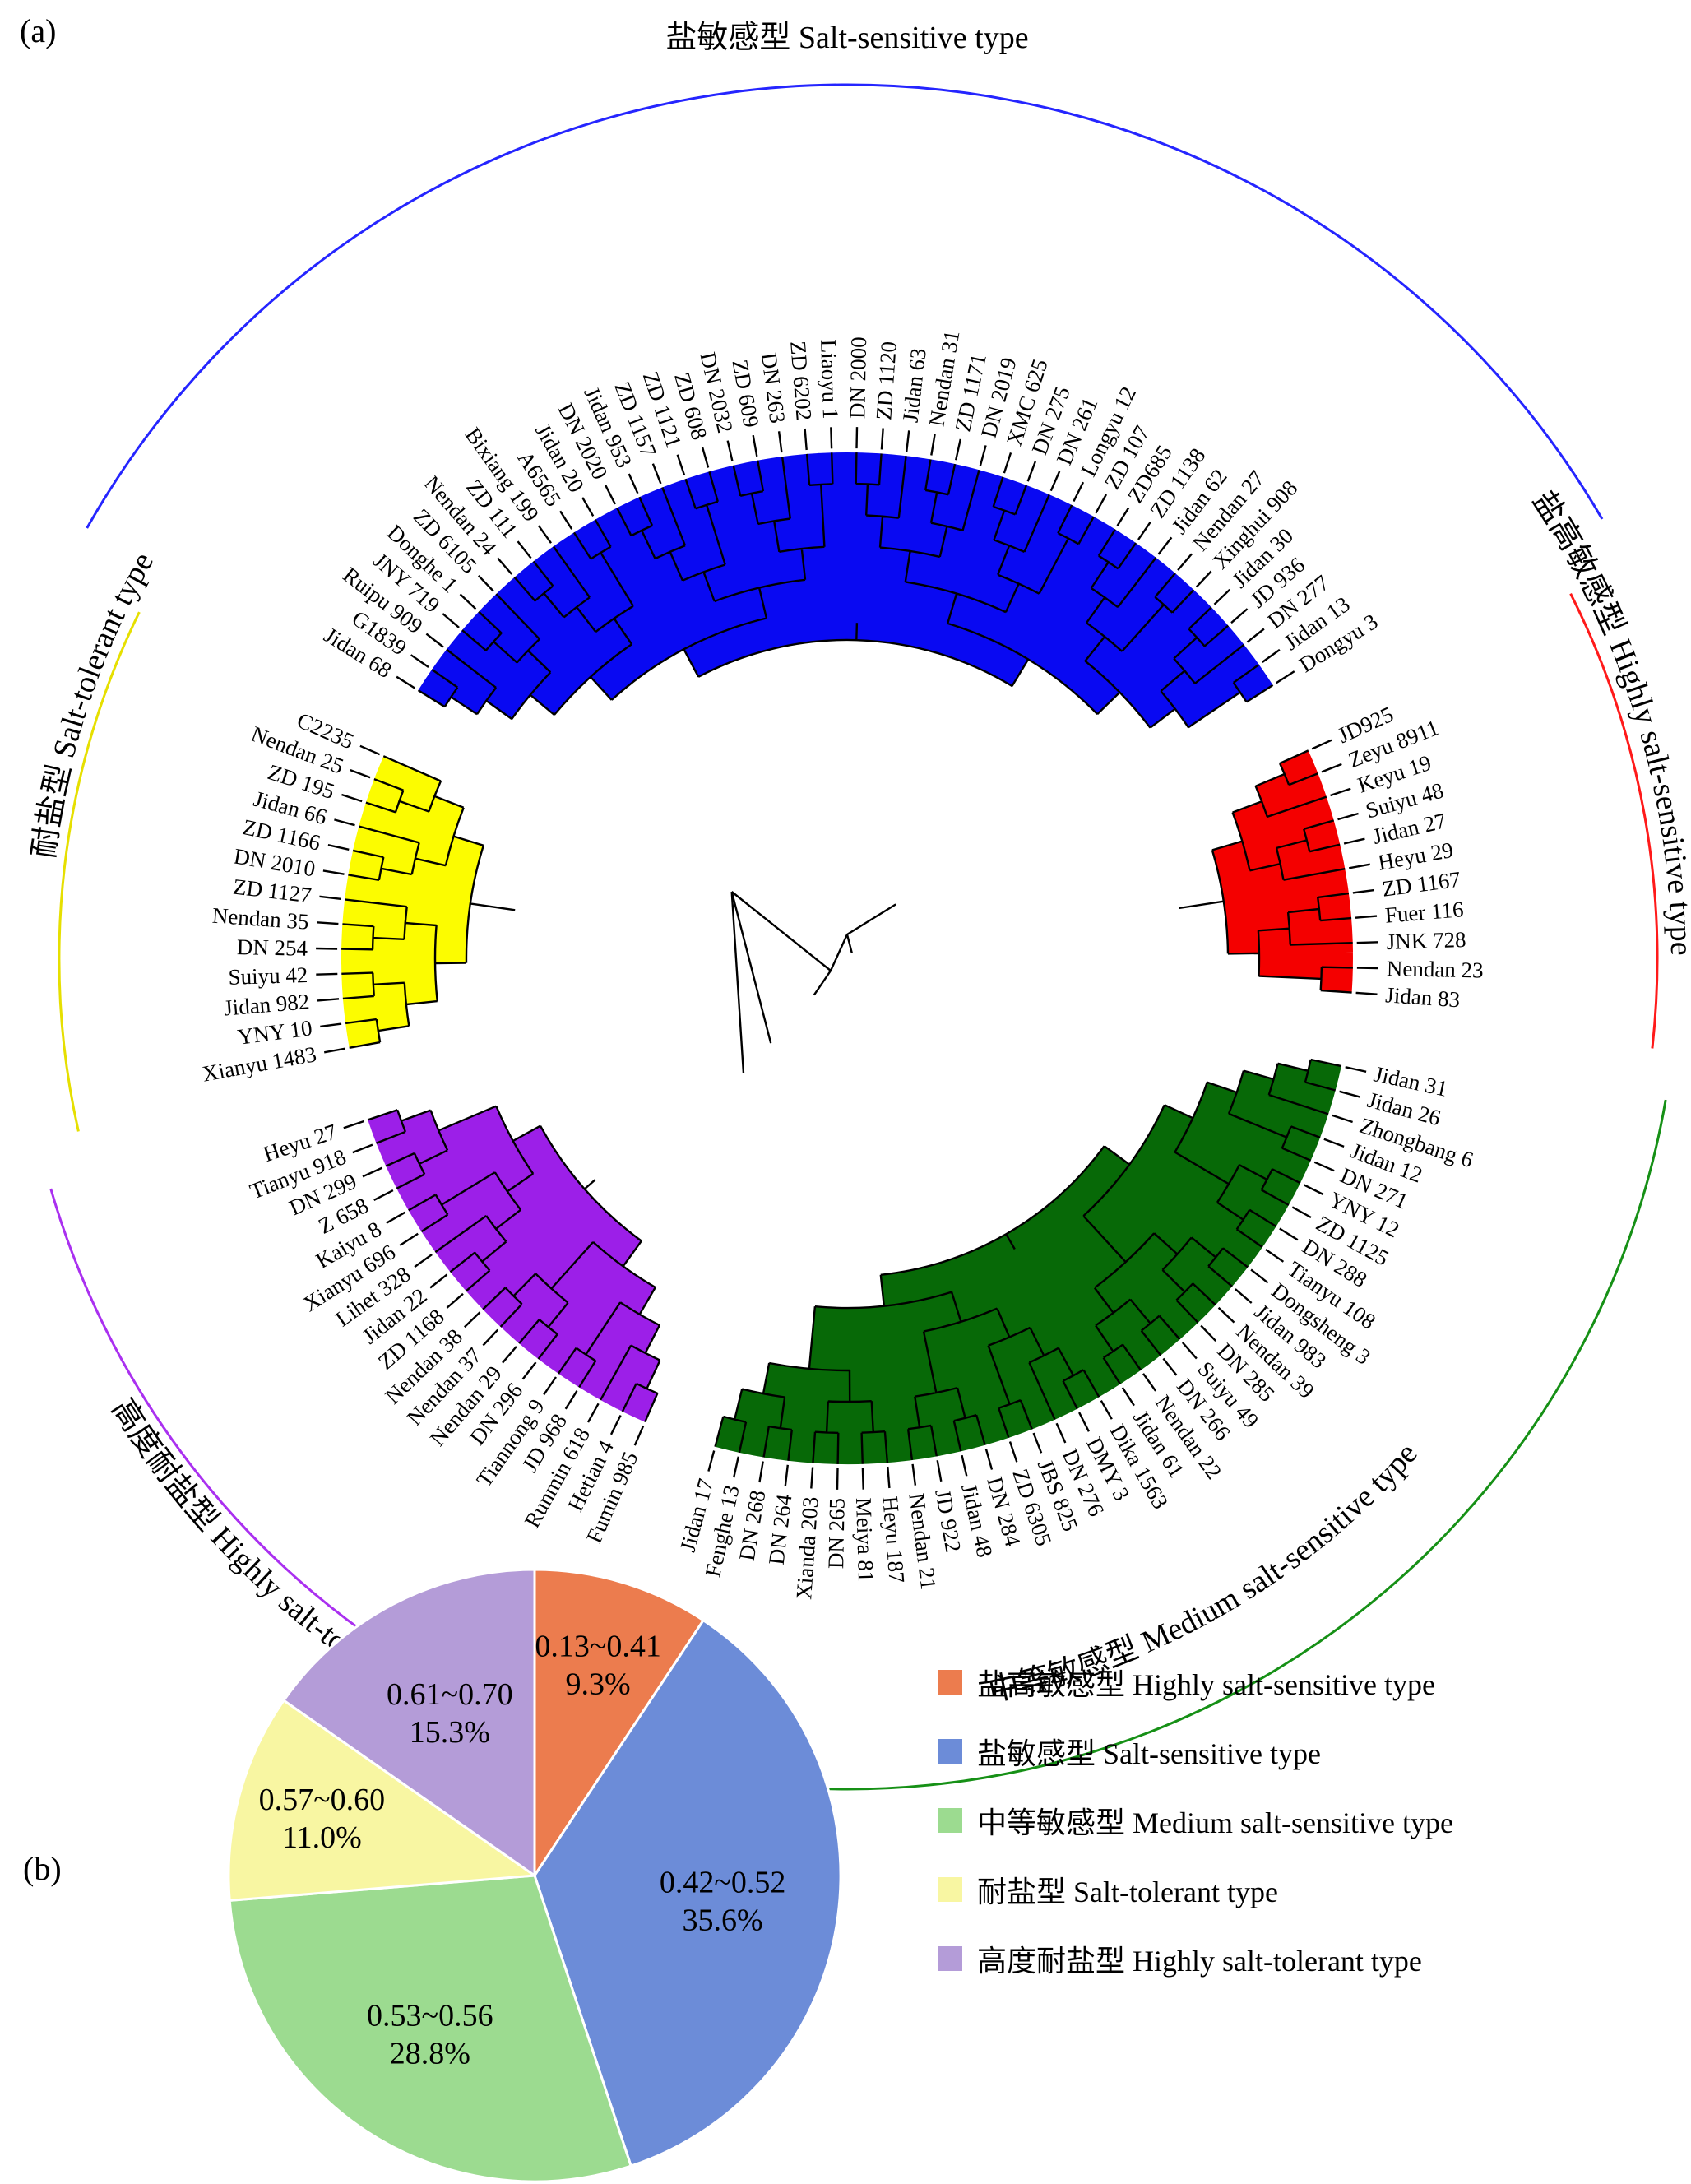 The image size is (1691, 2184). I want to click on leaf-label: Fuer 116, so click(1424, 912).